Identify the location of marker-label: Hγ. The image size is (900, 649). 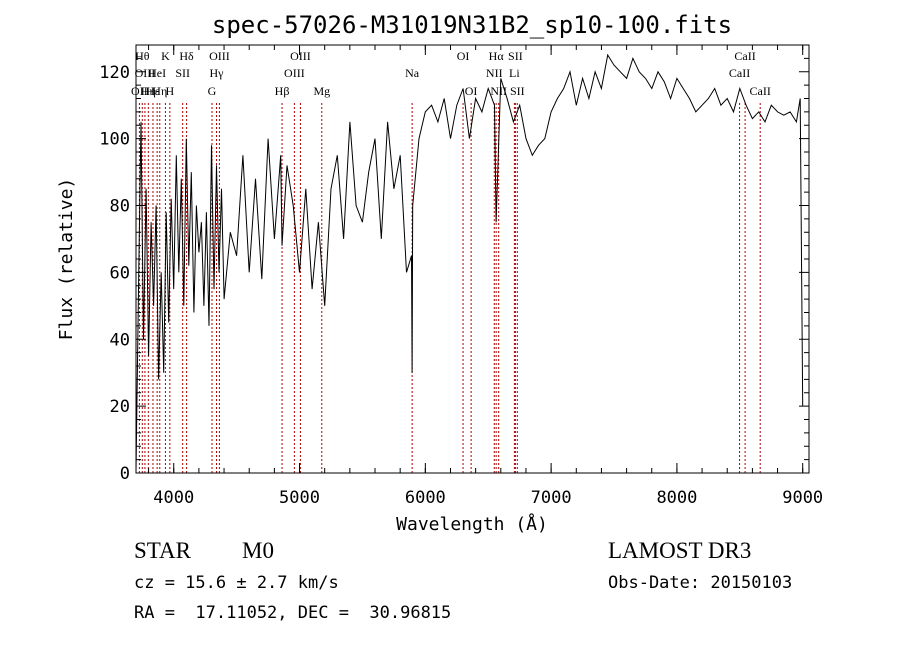
(217, 73).